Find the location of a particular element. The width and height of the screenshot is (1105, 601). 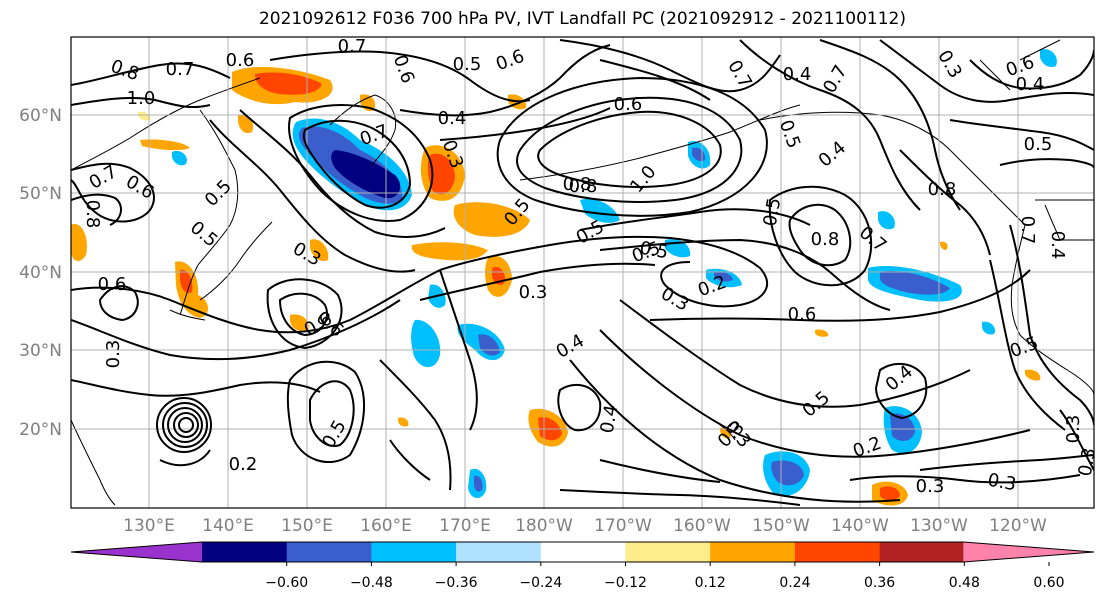

colorbar-extend-max is located at coordinates (1028, 552).